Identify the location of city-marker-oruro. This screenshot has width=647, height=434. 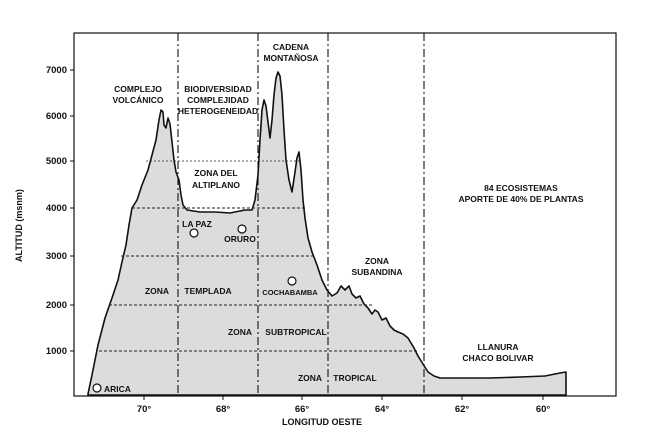
(242, 229).